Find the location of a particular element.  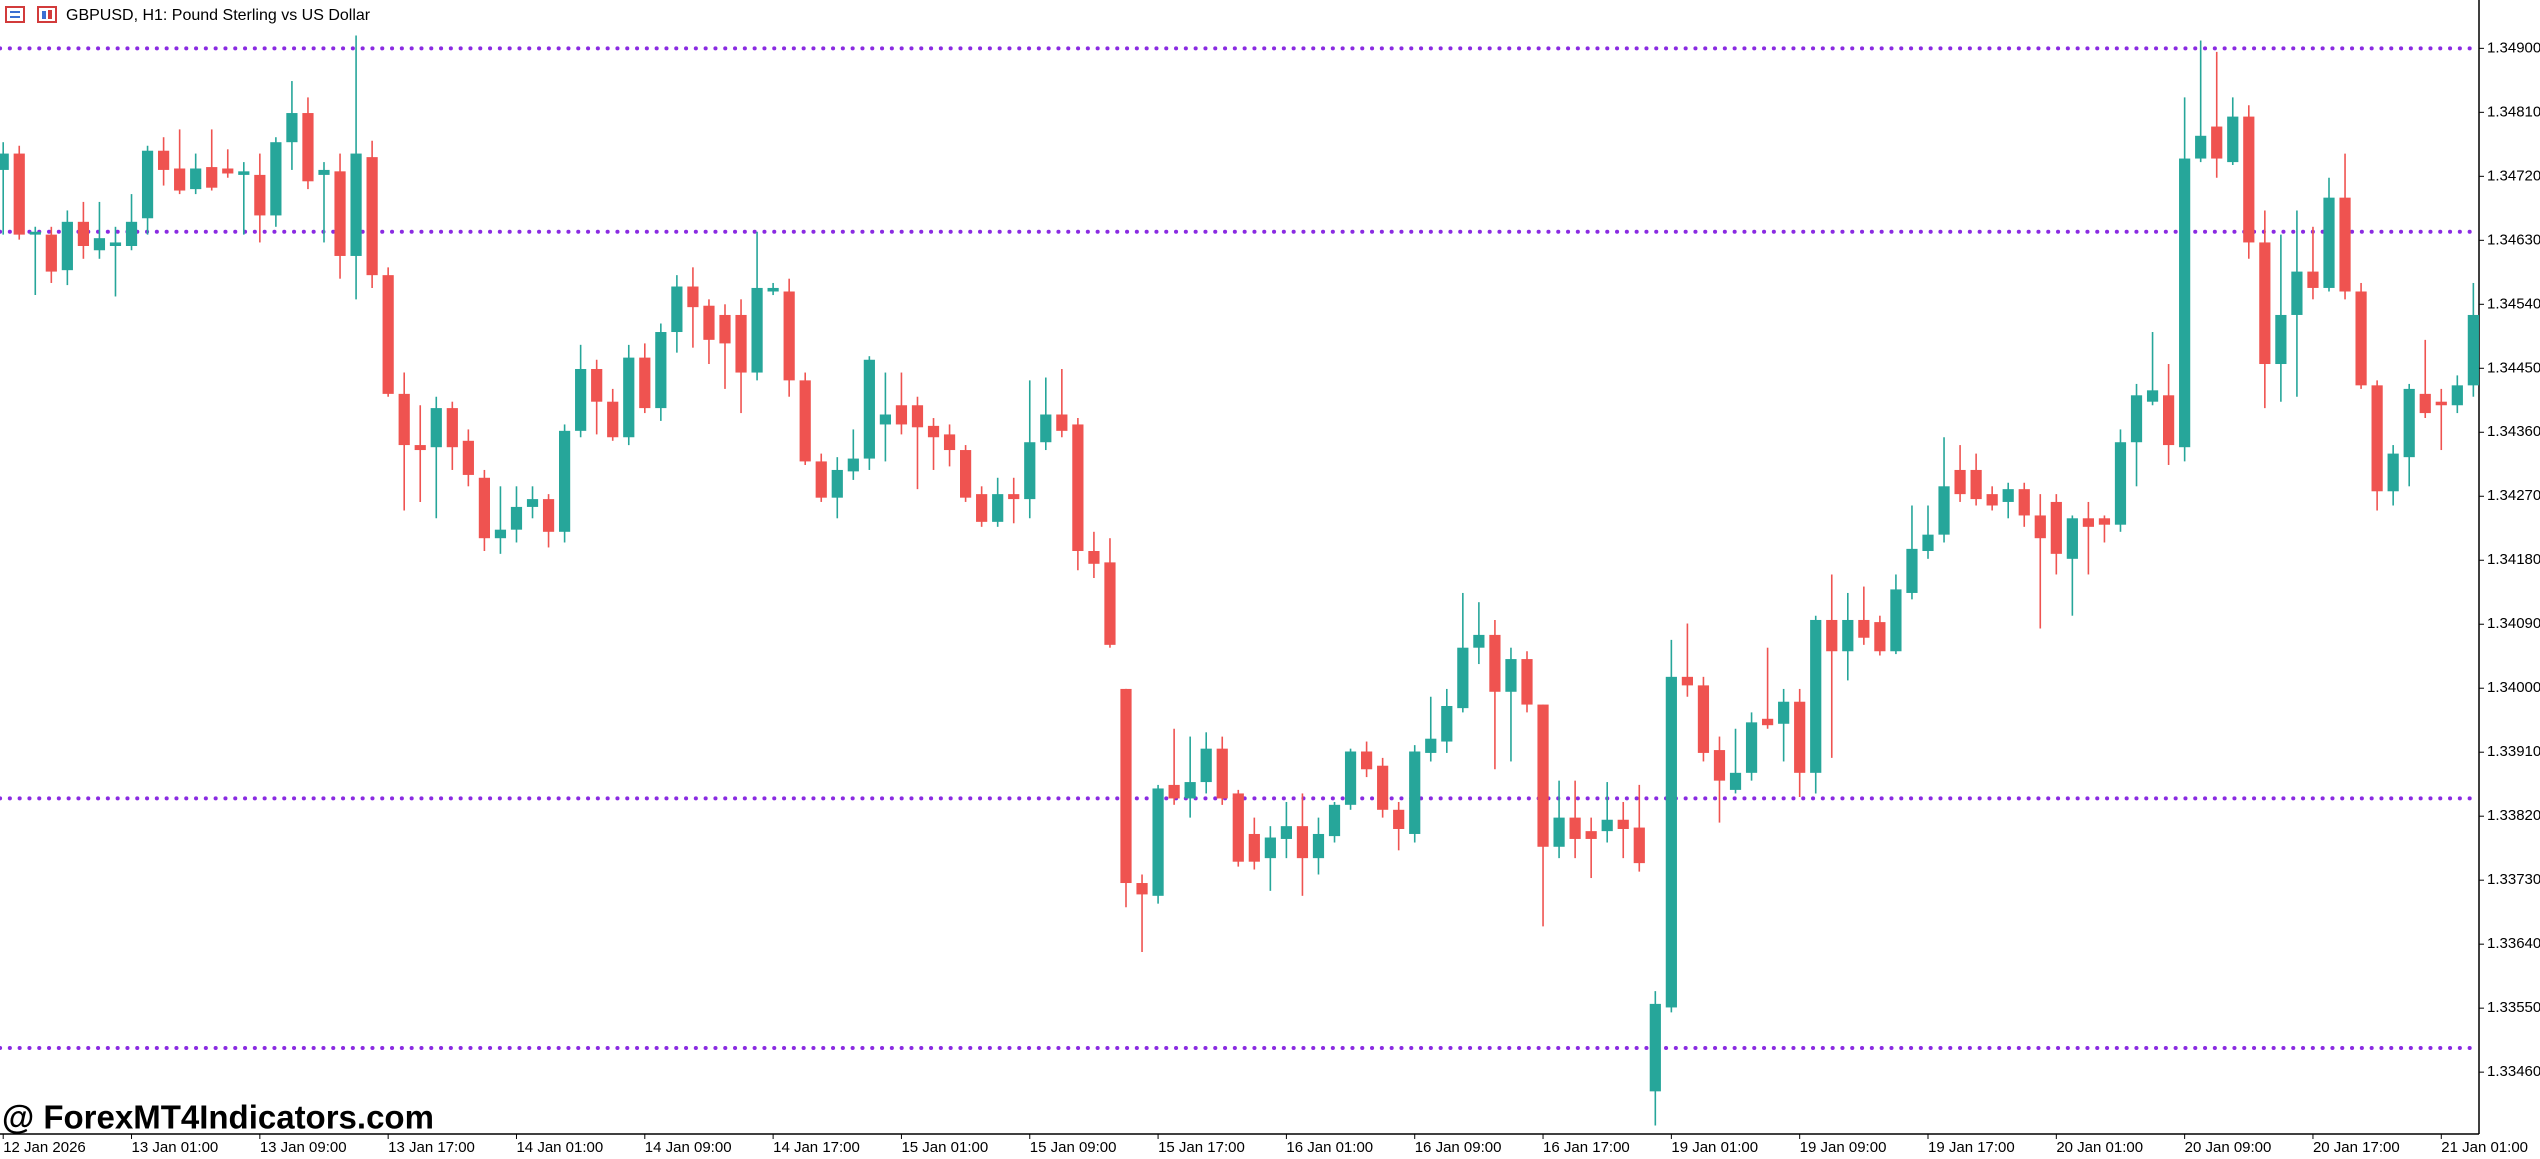

icon is located at coordinates (47, 14).